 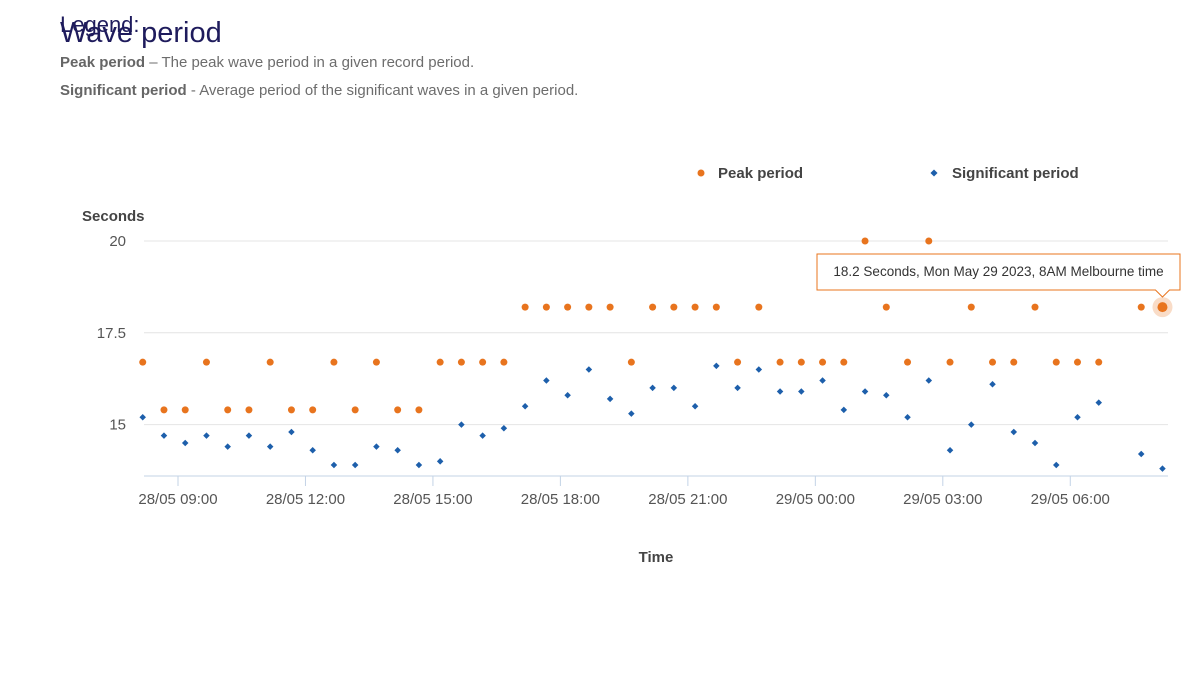 What do you see at coordinates (305, 499) in the screenshot?
I see `x-tick-label: 28/05 12:00` at bounding box center [305, 499].